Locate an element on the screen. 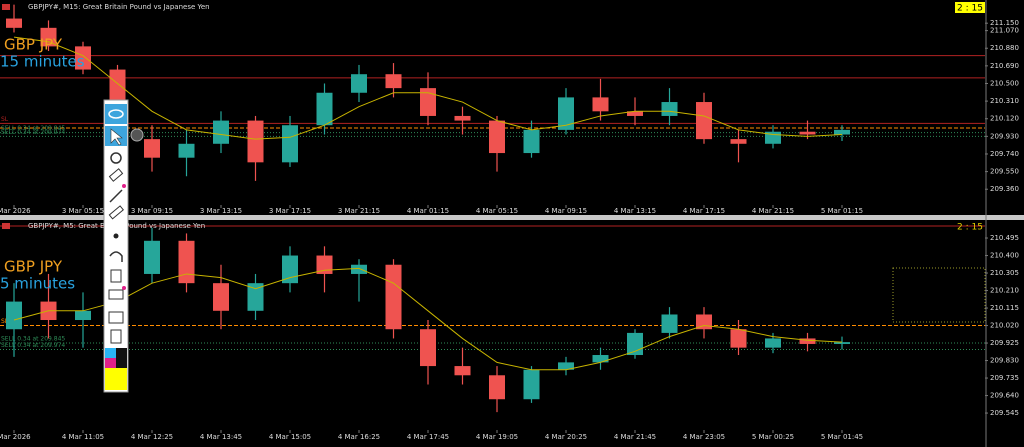  x-tick-label: 4 Mar 13:15 is located at coordinates (635, 211).